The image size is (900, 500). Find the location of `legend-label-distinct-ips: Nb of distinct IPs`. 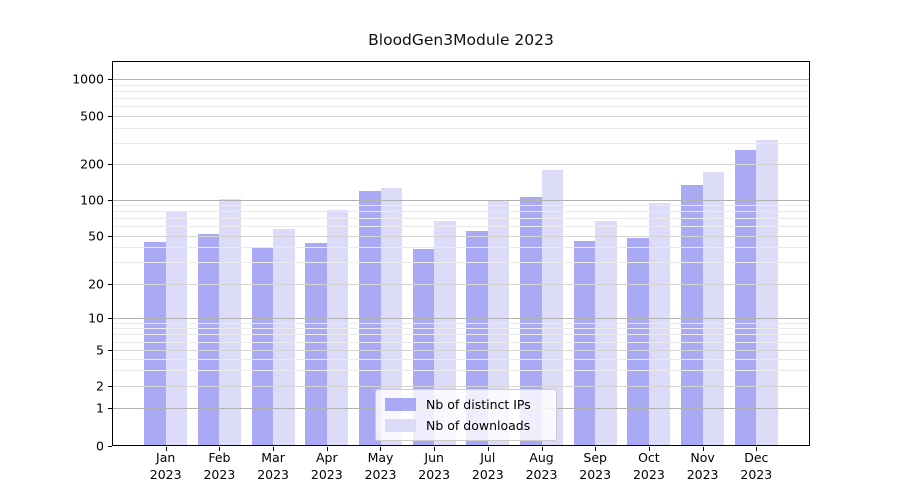

legend-label-distinct-ips: Nb of distinct IPs is located at coordinates (478, 404).